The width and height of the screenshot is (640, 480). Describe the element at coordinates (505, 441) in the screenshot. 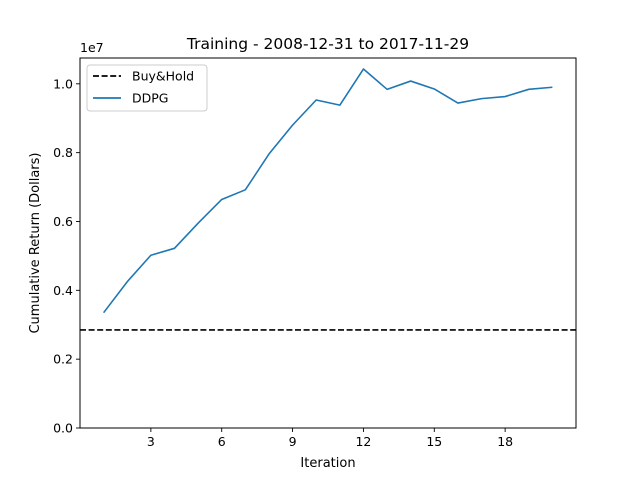

I see `x-tick-label: 18` at that location.